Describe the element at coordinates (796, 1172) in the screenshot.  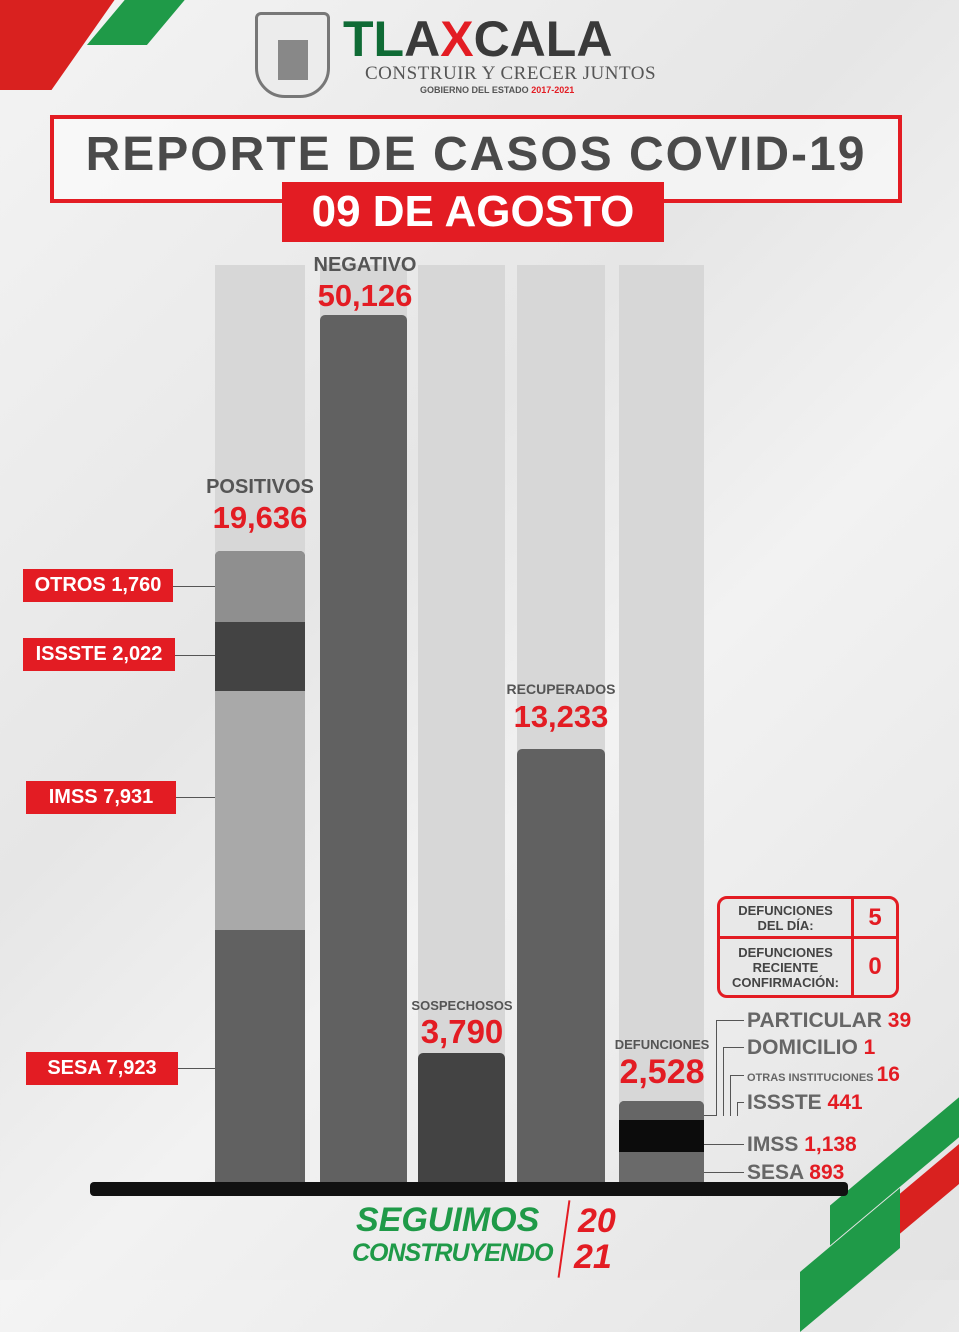
I see `breakdown-sesa: SESA 893` at that location.